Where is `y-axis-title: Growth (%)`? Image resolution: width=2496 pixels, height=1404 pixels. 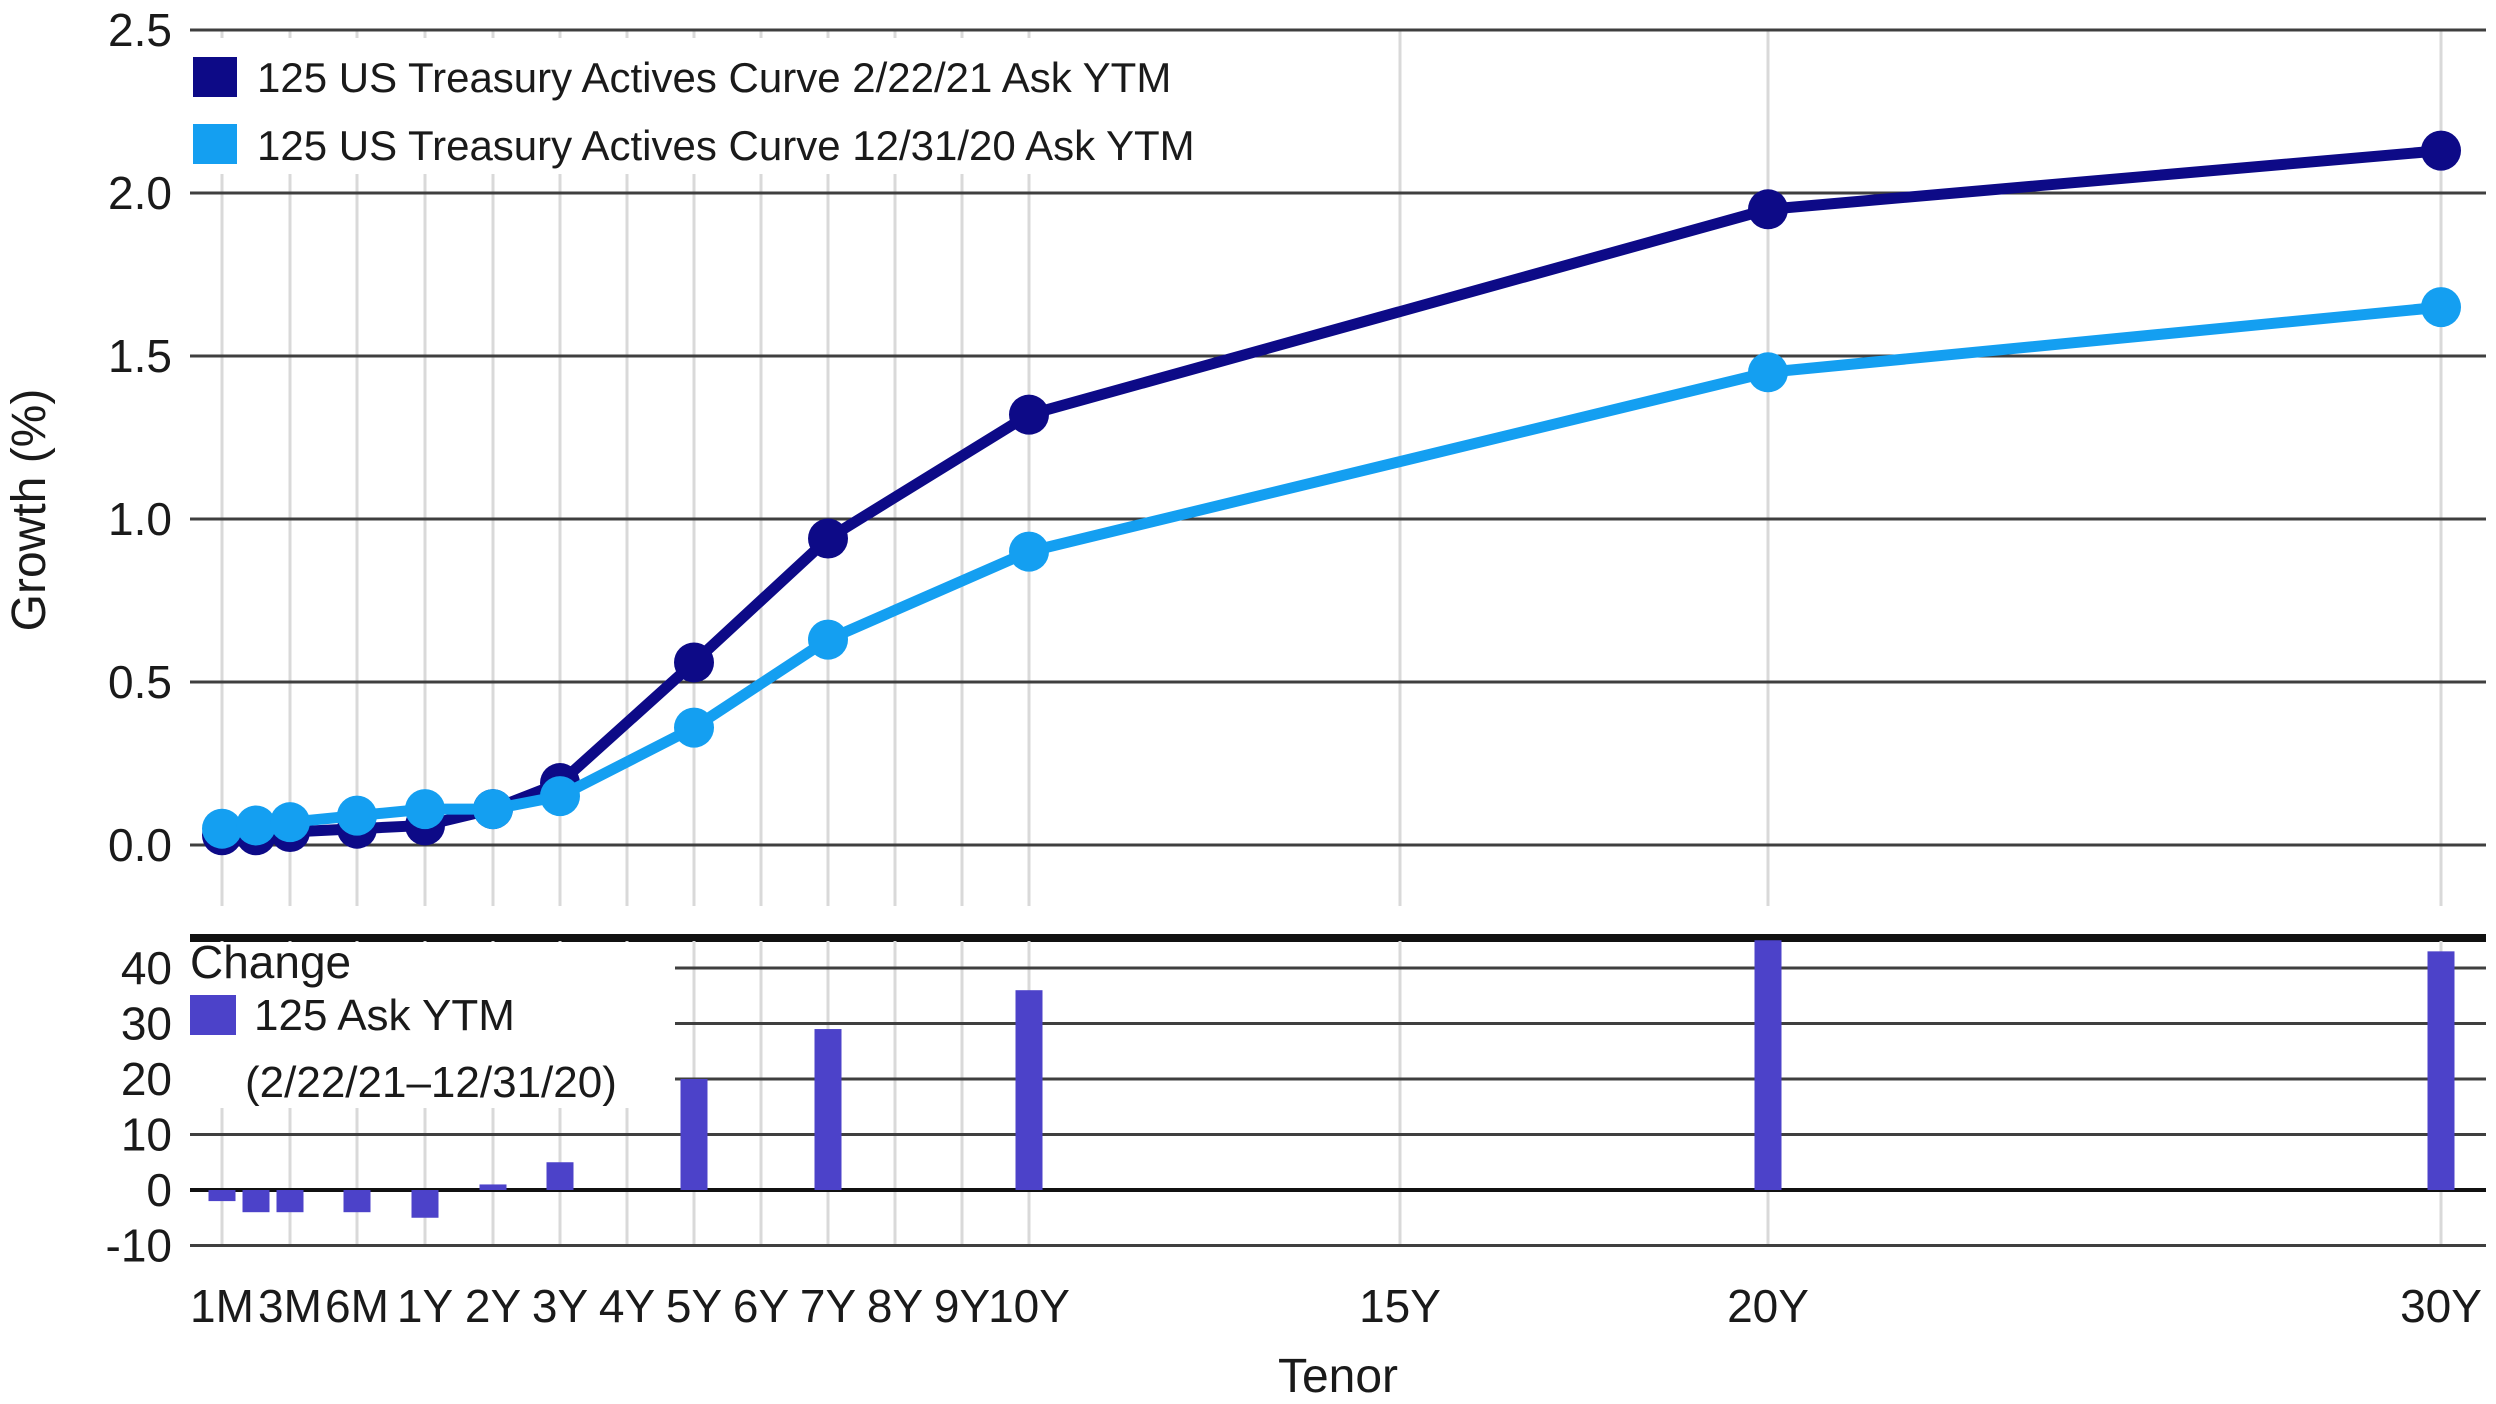 y-axis-title: Growth (%) is located at coordinates (29, 510).